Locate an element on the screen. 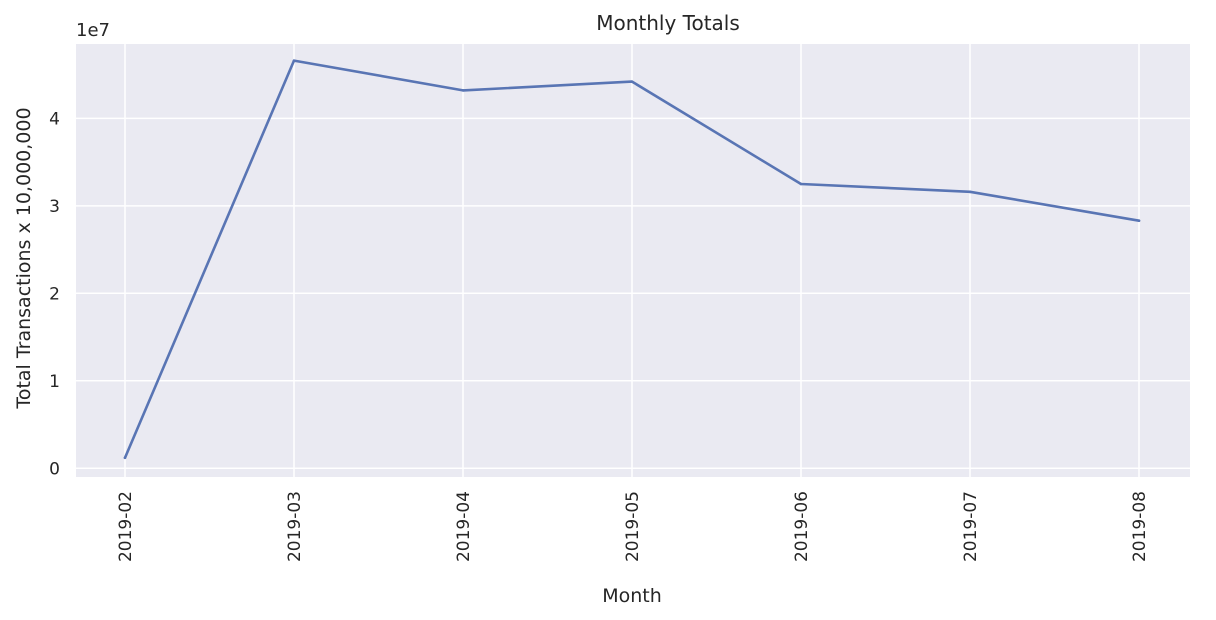 The image size is (1216, 620). x-tick-label: 2019-06 is located at coordinates (802, 526).